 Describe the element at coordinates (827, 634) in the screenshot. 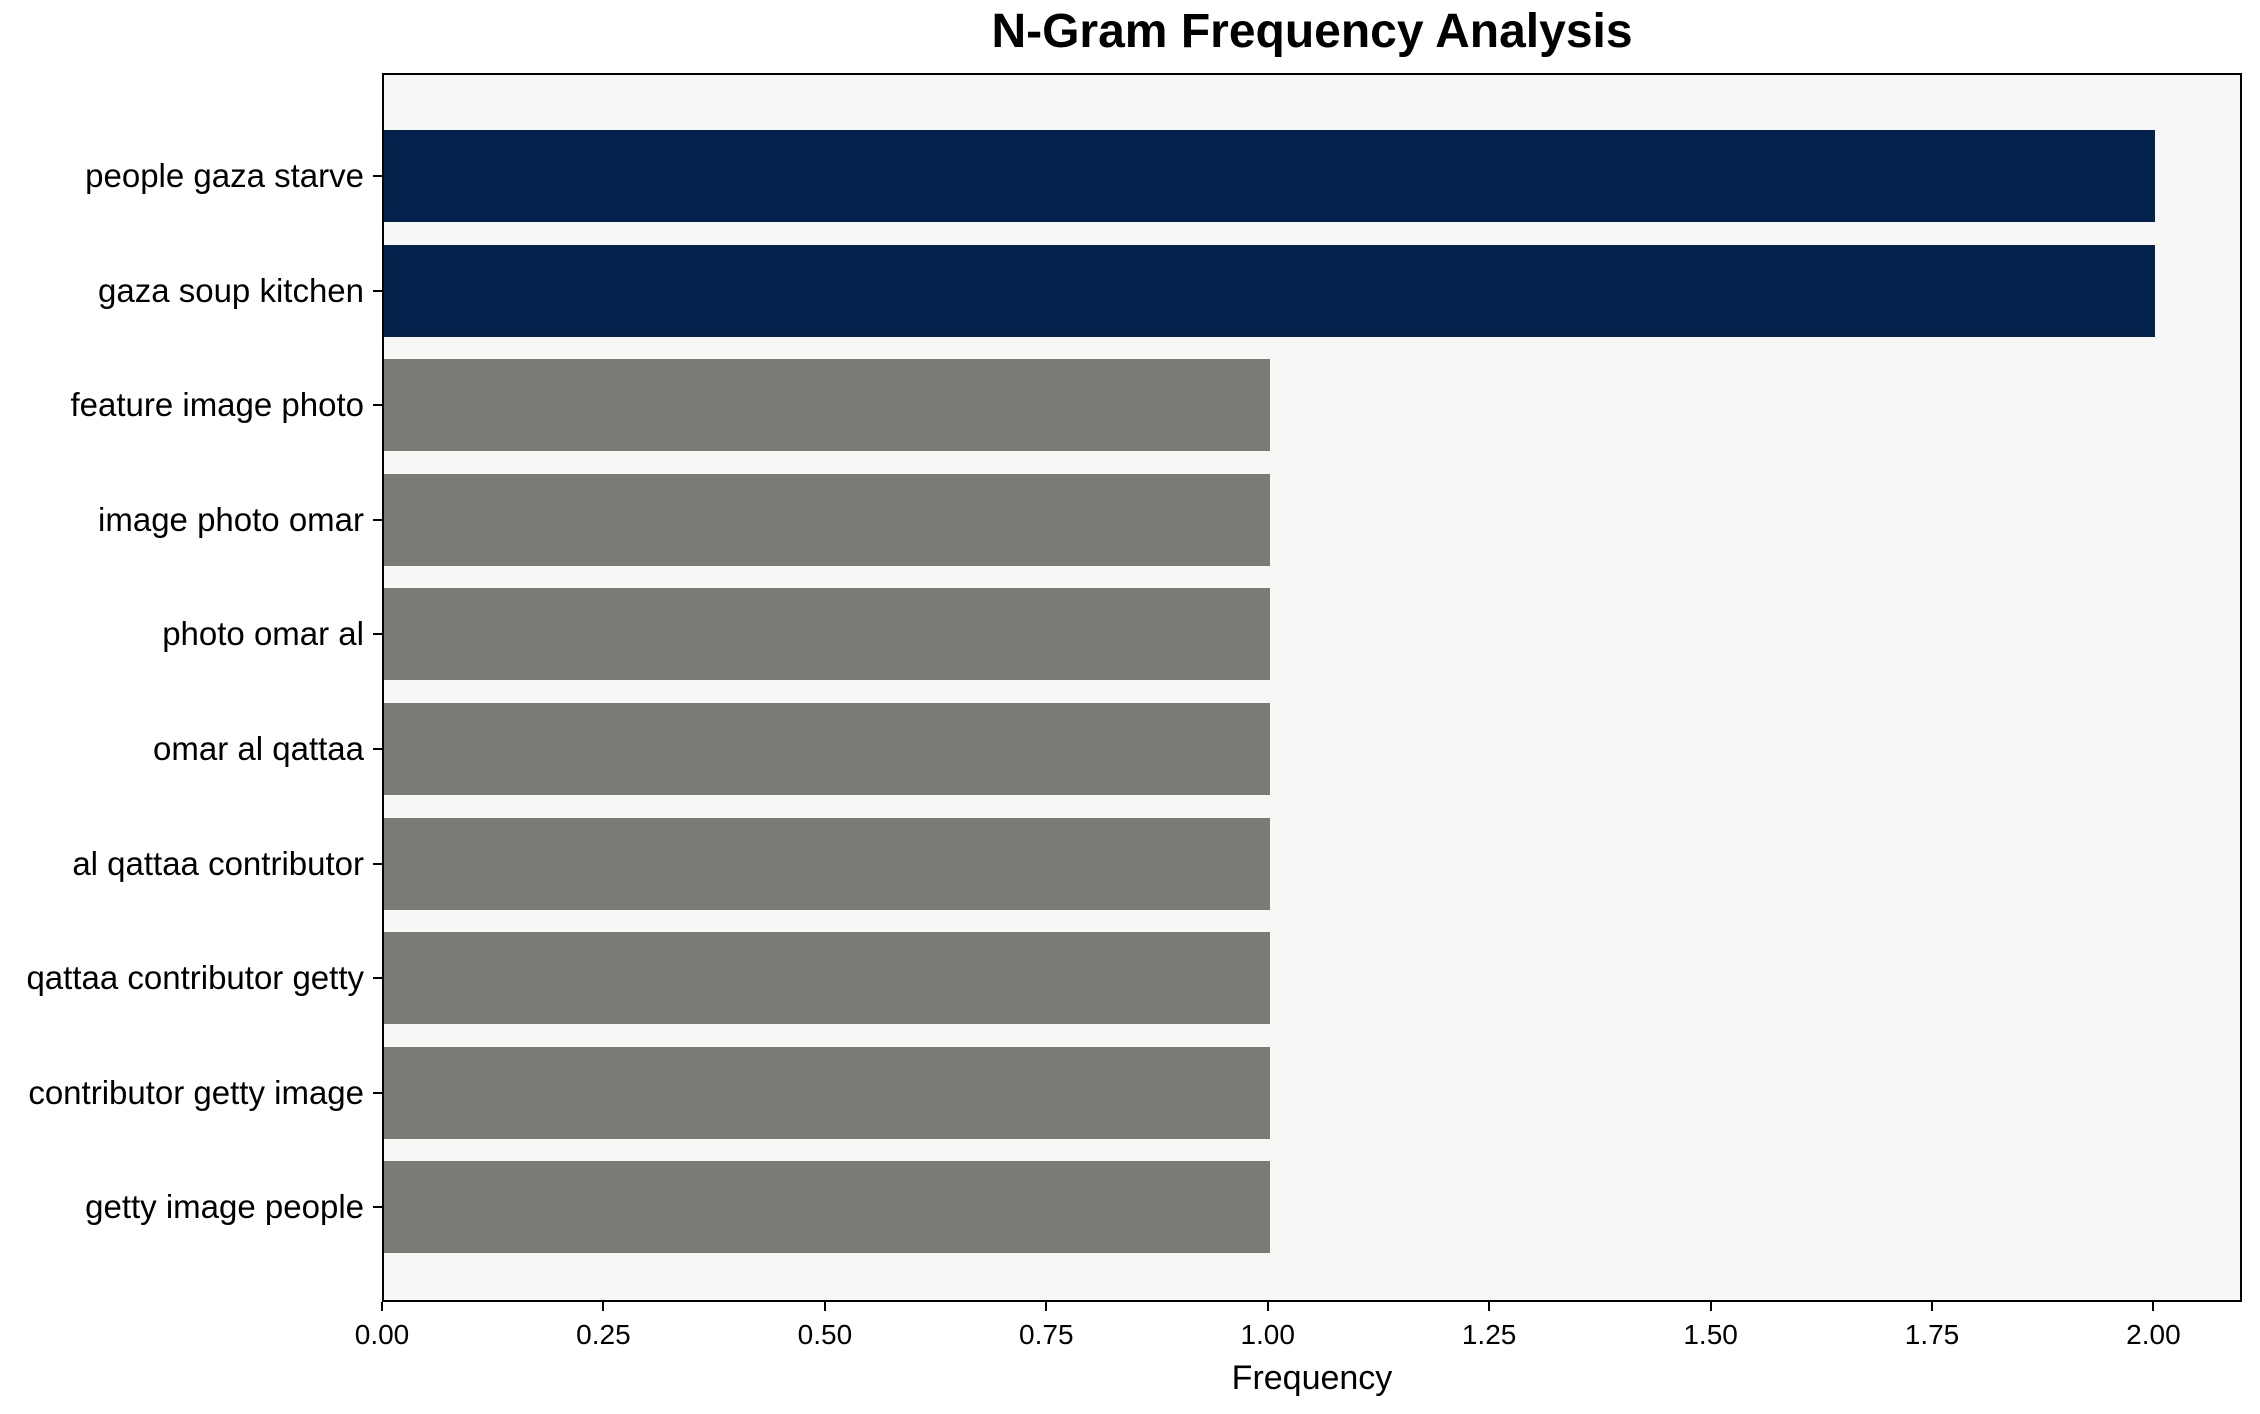

I see `bar-photo-omar-al` at that location.